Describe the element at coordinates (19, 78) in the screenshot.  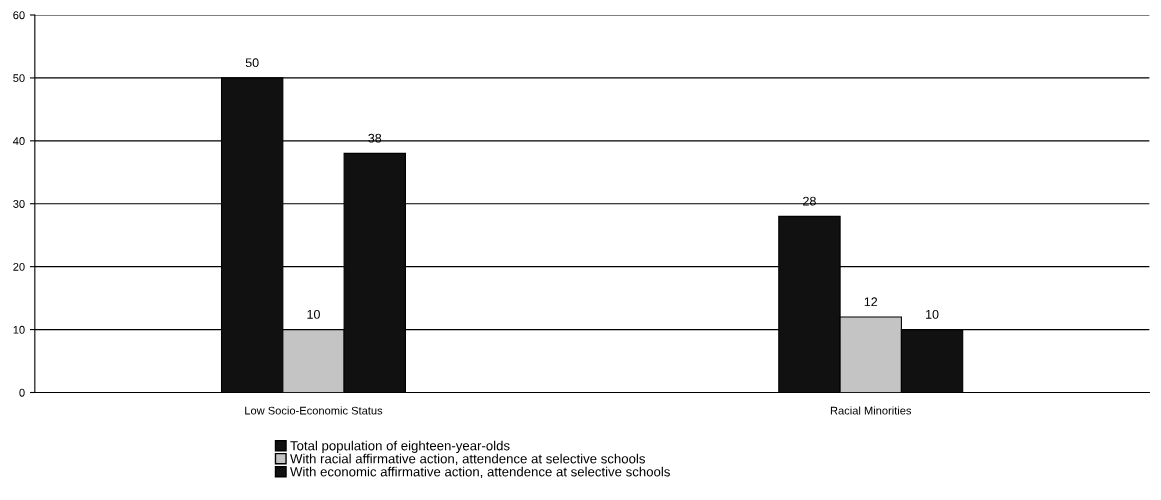
I see `y-tick-label: 50` at that location.